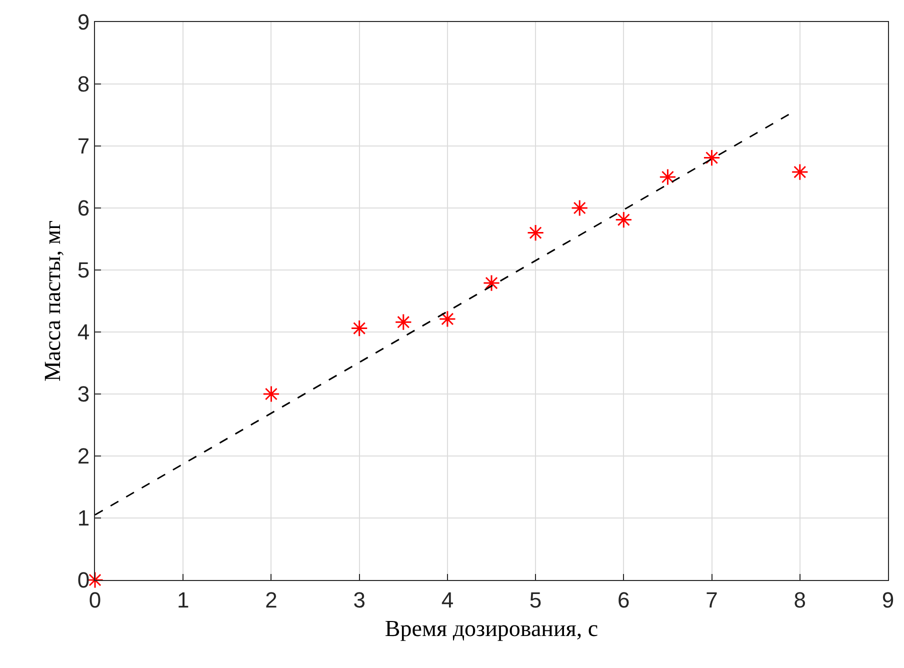 This screenshot has height=668, width=904. I want to click on y-tick-label: 6, so click(83, 208).